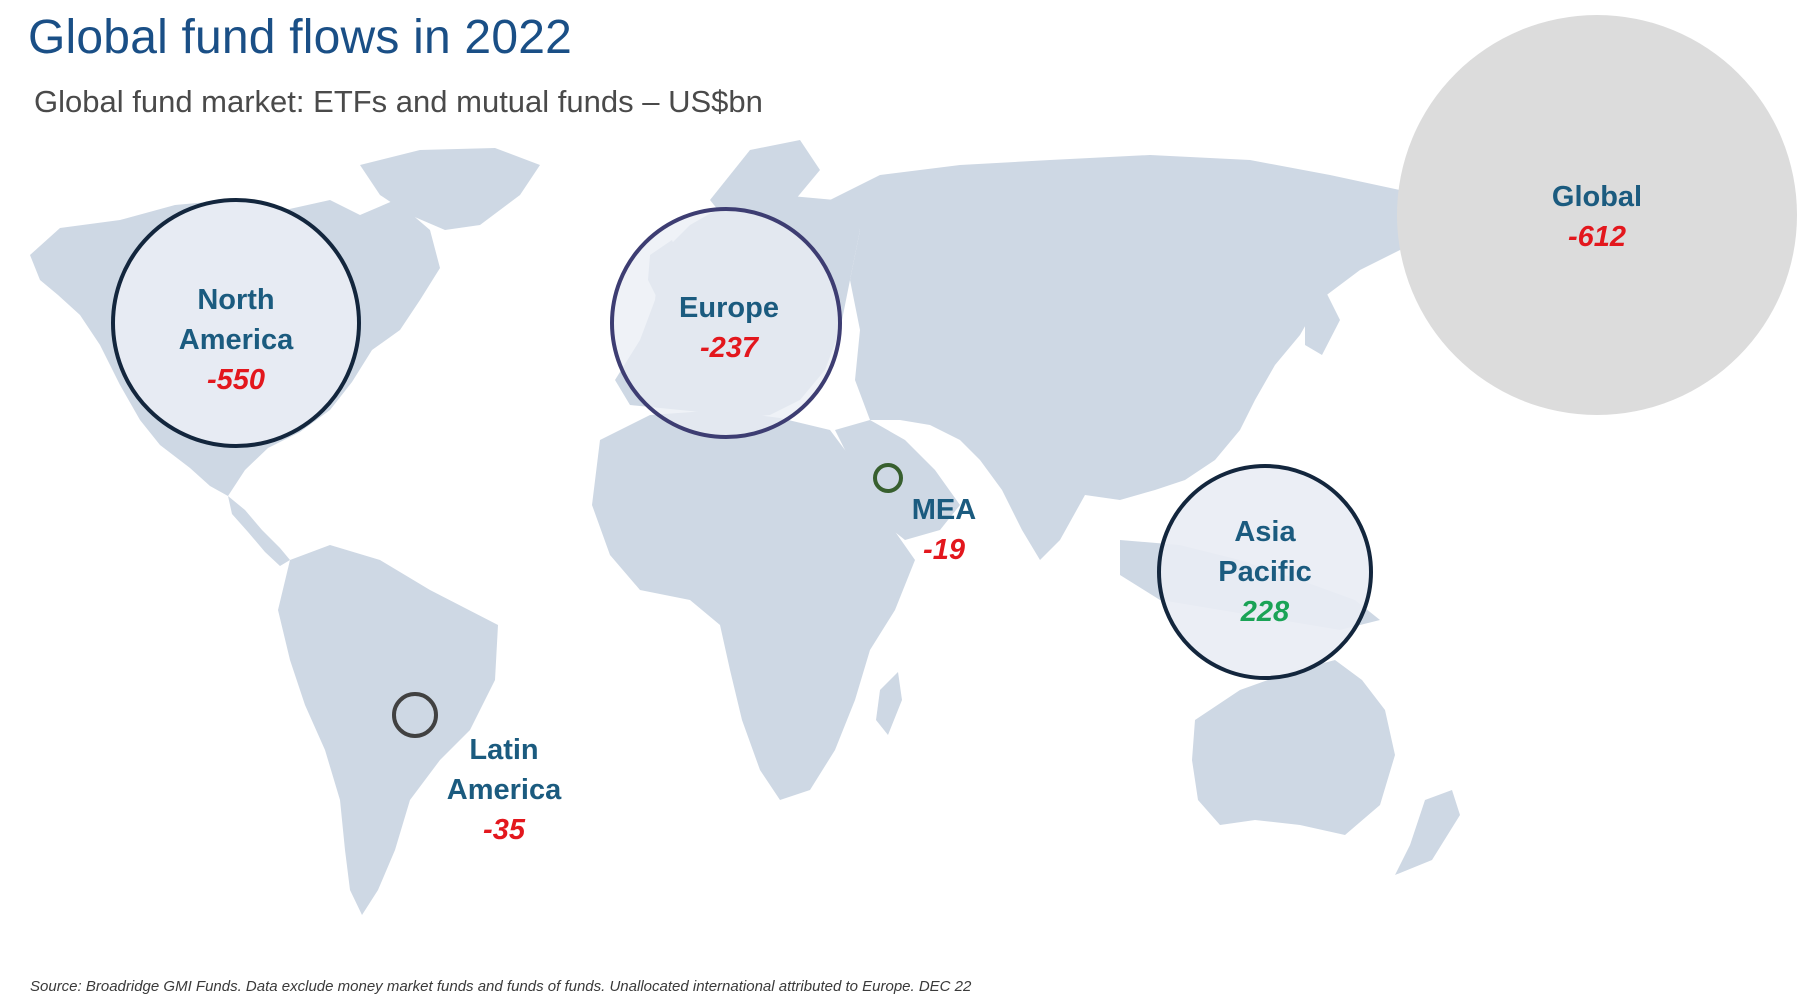  Describe the element at coordinates (1265, 532) in the screenshot. I see `asia-pacific-name-line1: Asia` at that location.